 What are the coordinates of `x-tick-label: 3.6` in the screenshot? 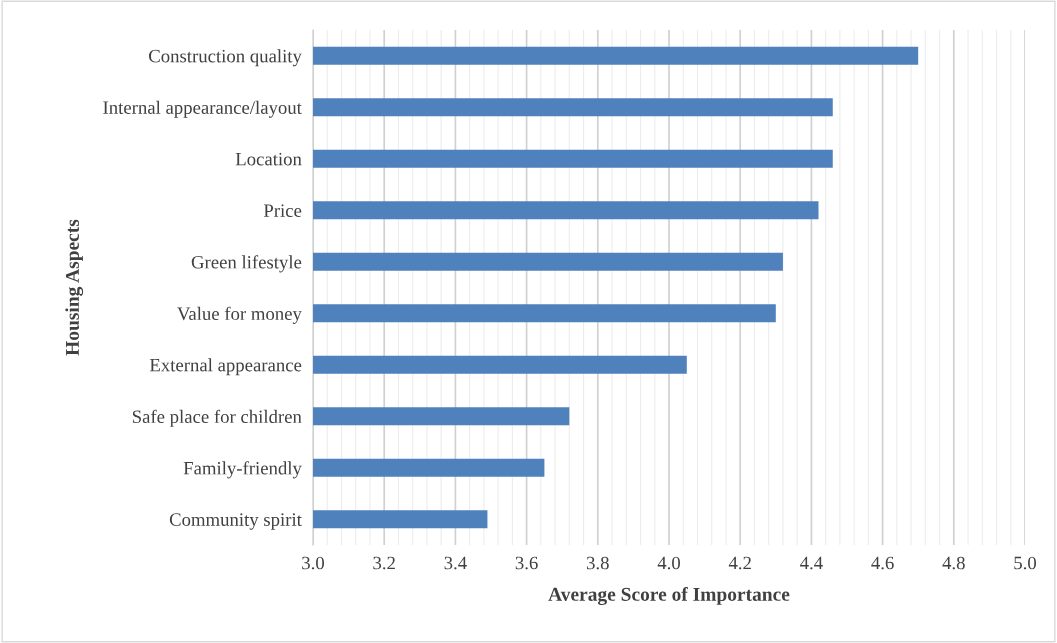 It's located at (526, 563).